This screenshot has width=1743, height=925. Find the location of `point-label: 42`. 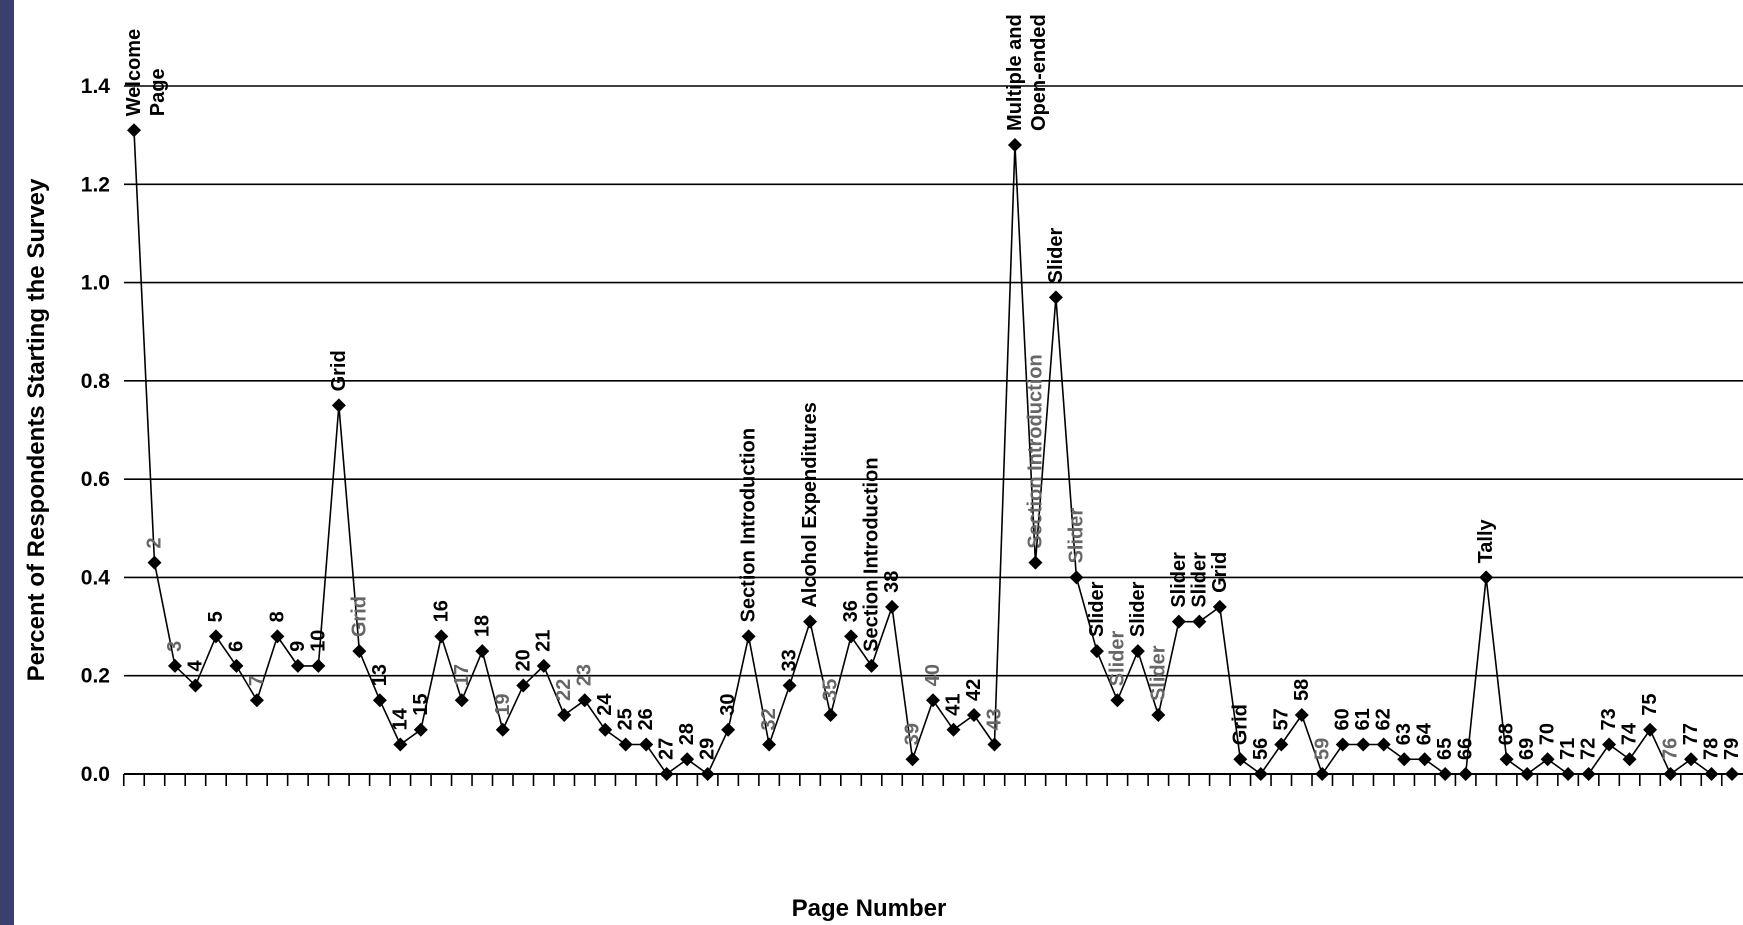

point-label: 42 is located at coordinates (974, 690).